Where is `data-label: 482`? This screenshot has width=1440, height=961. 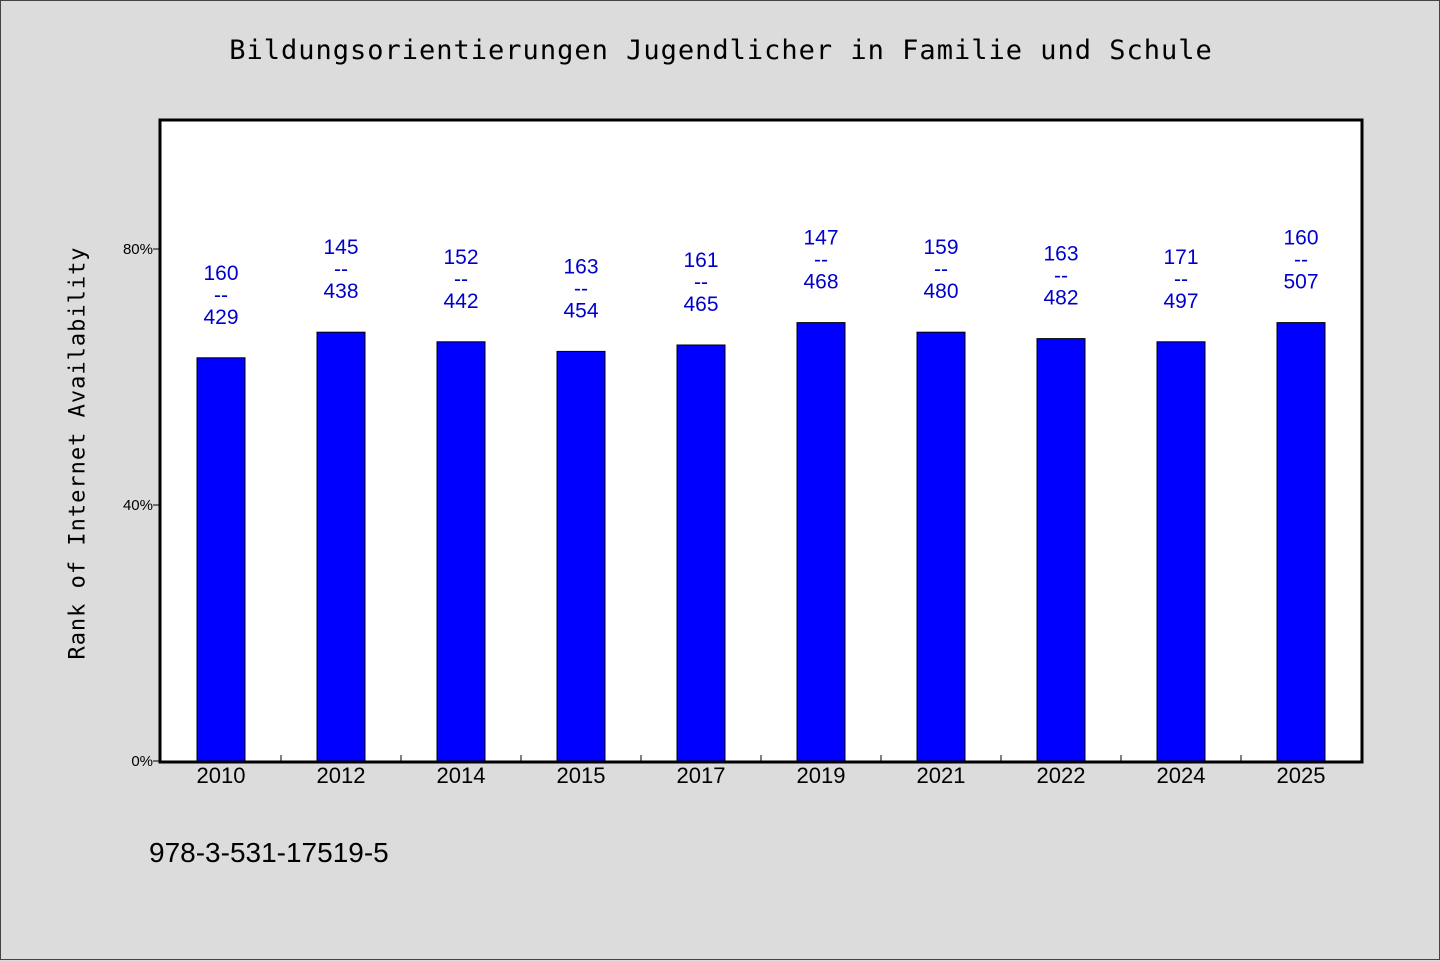 data-label: 482 is located at coordinates (1060, 298).